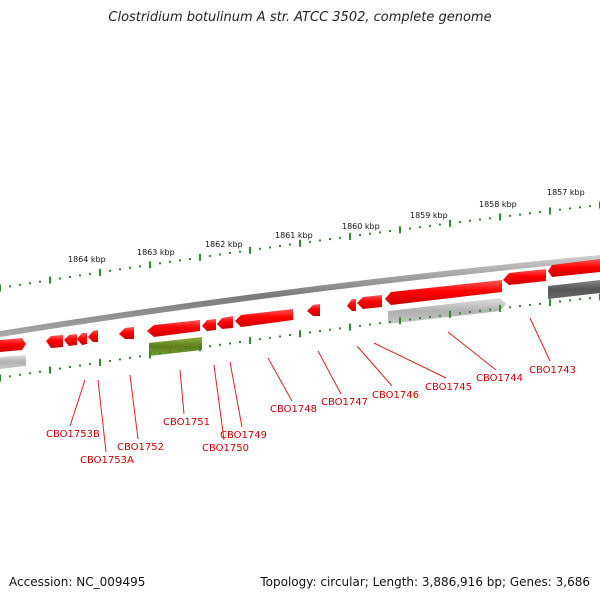 This screenshot has width=600, height=600. I want to click on gene-label-cbo1753b: CBO1753B, so click(73, 434).